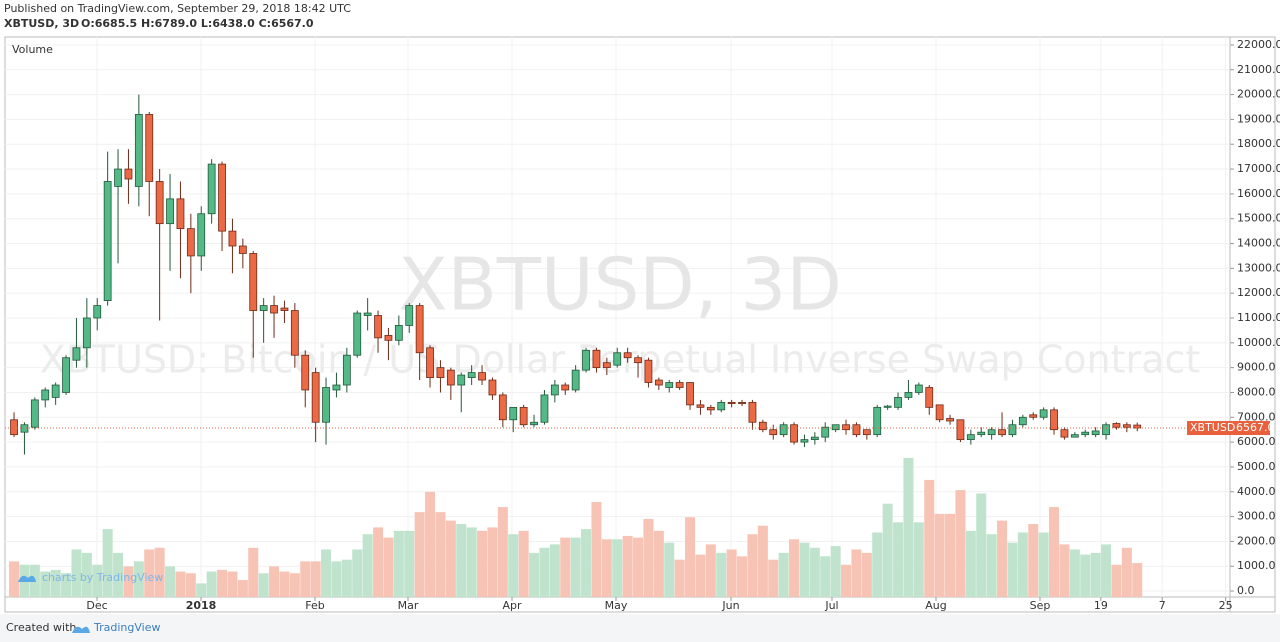 The width and height of the screenshot is (1280, 642). What do you see at coordinates (1256, 367) in the screenshot?
I see `y-tick-label: 9000.0` at bounding box center [1256, 367].